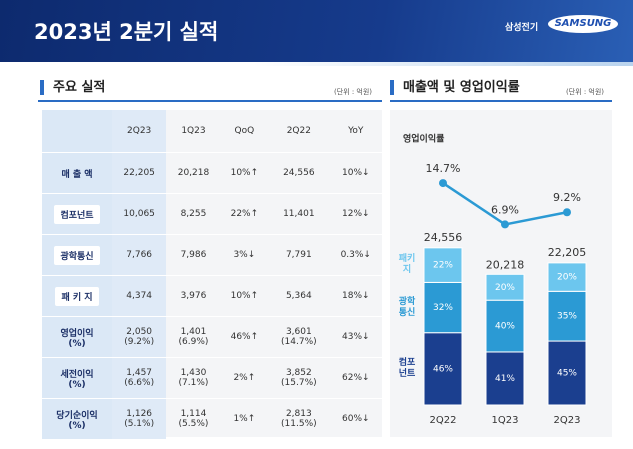 Image resolution: width=633 pixels, height=449 pixels. What do you see at coordinates (316, 64) in the screenshot?
I see `header-strip` at bounding box center [316, 64].